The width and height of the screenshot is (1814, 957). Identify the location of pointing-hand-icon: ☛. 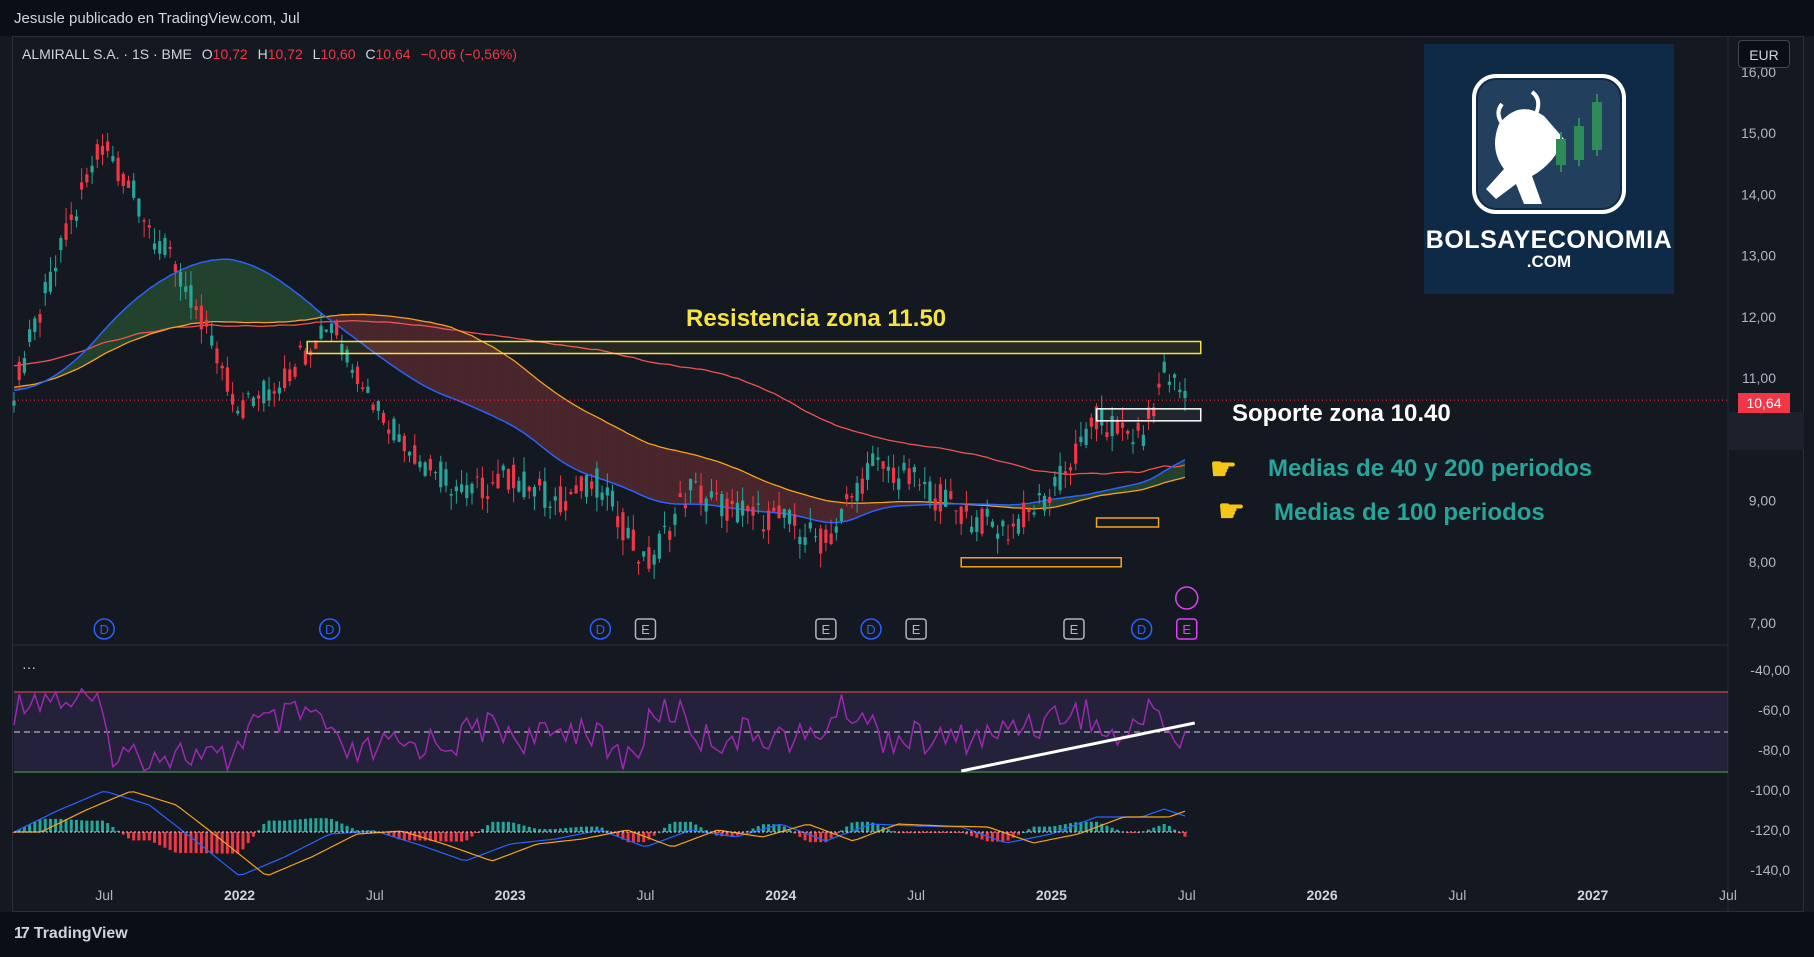
(1231, 511).